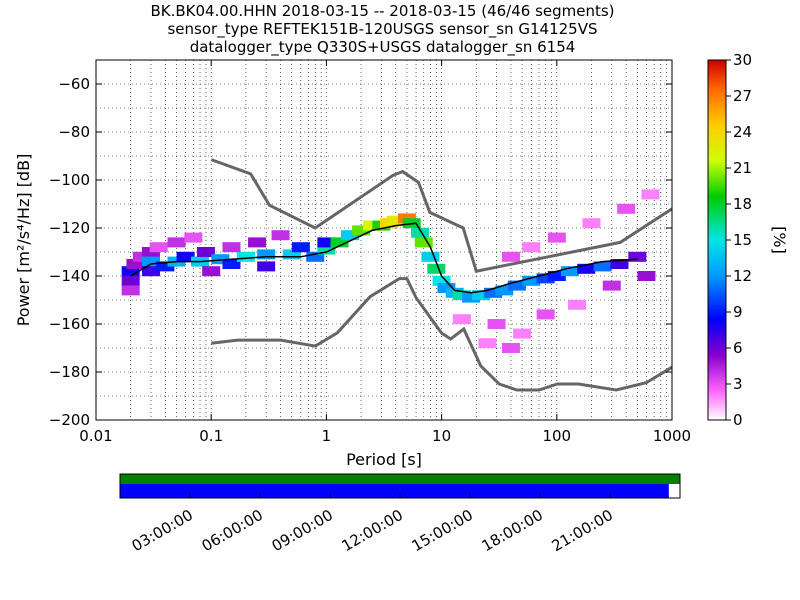 The image size is (800, 600). Describe the element at coordinates (74, 132) in the screenshot. I see `y-tick-label: −80` at that location.